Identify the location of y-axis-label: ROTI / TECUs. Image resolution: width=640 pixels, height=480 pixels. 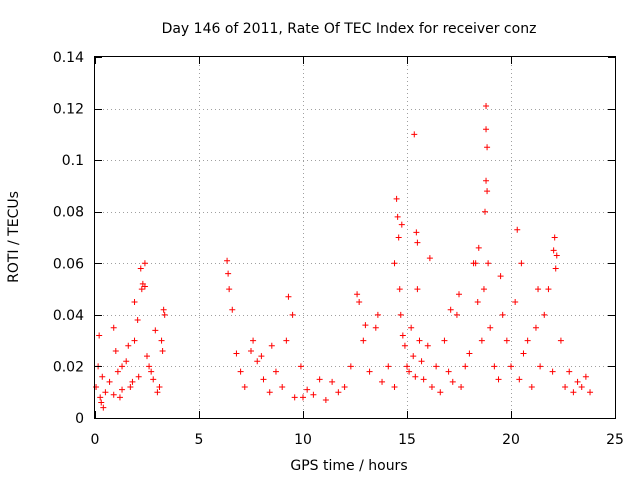
(14, 237).